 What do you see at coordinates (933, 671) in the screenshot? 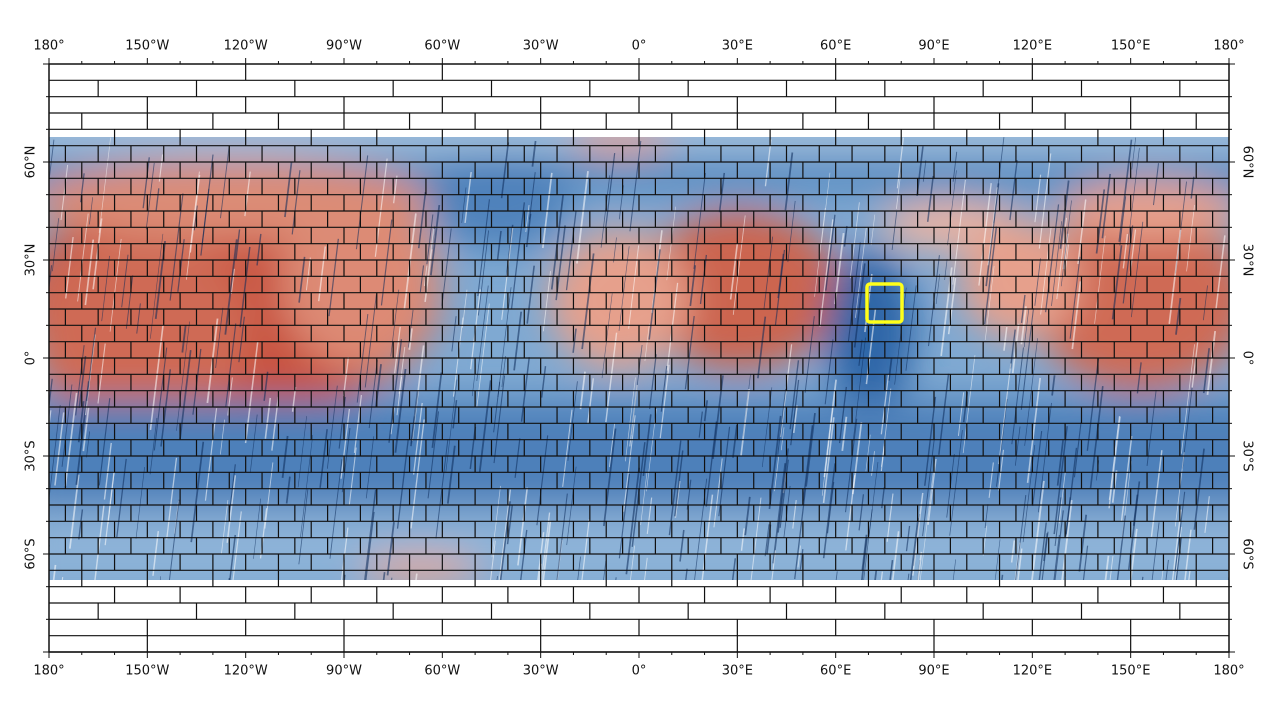
I see `longitude-label: 90°E` at bounding box center [933, 671].